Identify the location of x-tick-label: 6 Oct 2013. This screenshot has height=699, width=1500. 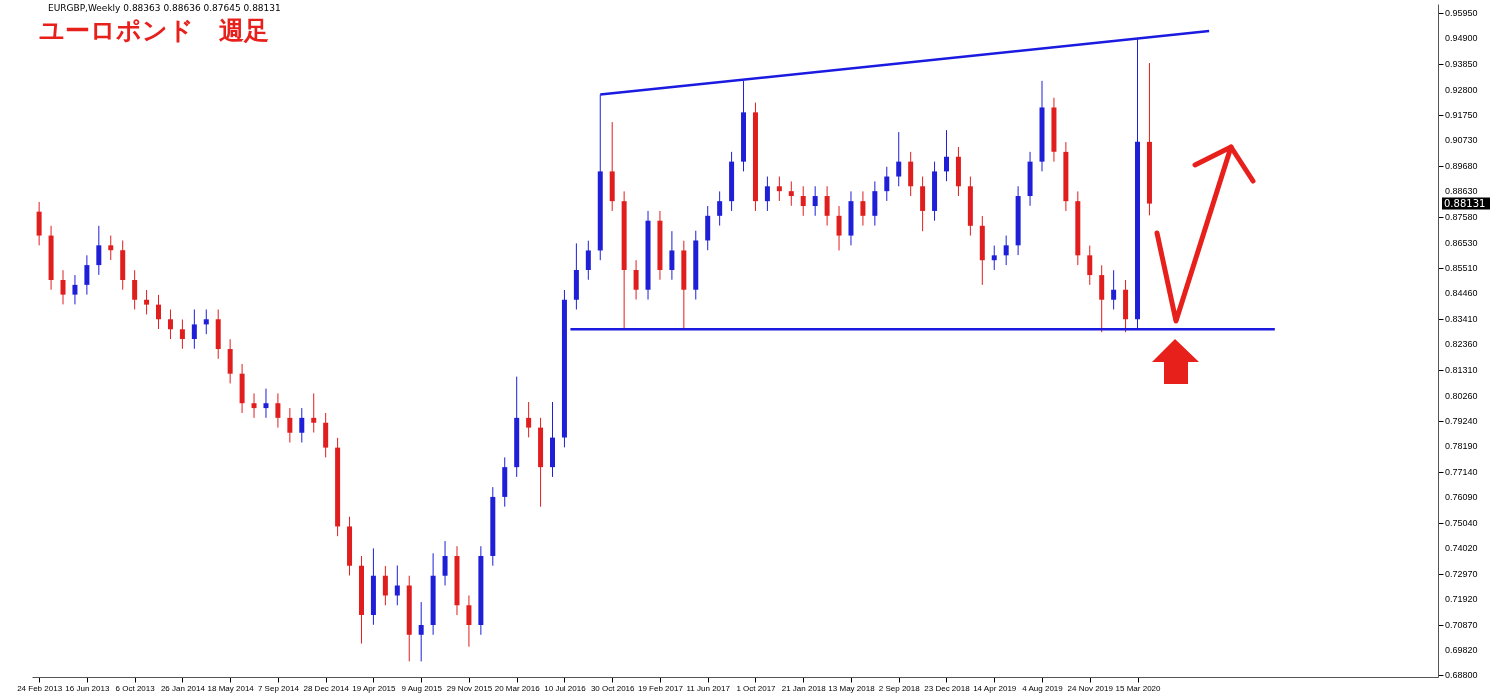
(135, 688).